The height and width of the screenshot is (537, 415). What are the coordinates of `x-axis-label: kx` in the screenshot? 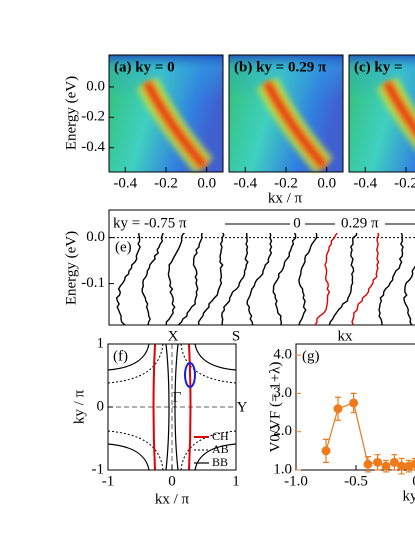 It's located at (346, 336).